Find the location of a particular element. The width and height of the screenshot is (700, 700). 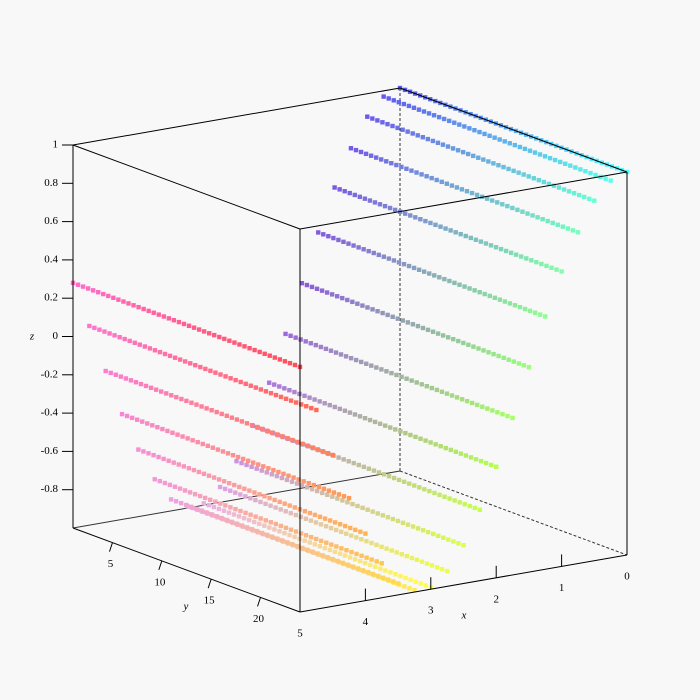

box-edge is located at coordinates (186, 187).